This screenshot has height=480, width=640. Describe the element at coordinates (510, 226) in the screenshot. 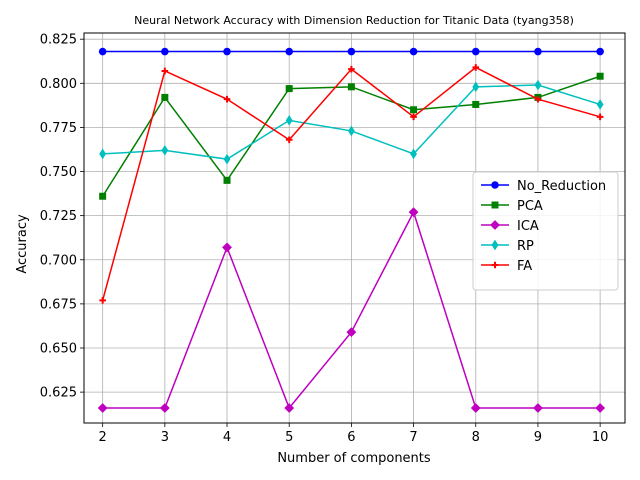

I see `legend-item-ica: ICA` at that location.